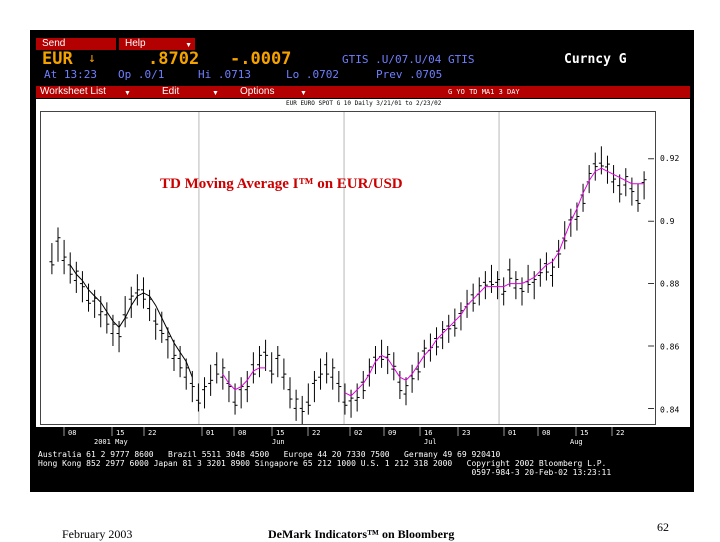 The height and width of the screenshot is (542, 720). I want to click on x-tick-label: 23, so click(466, 433).